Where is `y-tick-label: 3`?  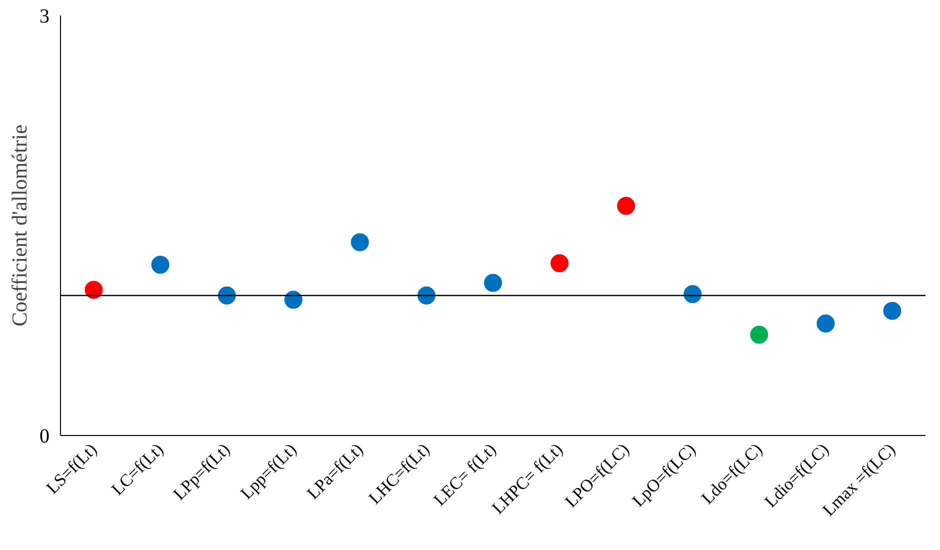 y-tick-label: 3 is located at coordinates (45, 17).